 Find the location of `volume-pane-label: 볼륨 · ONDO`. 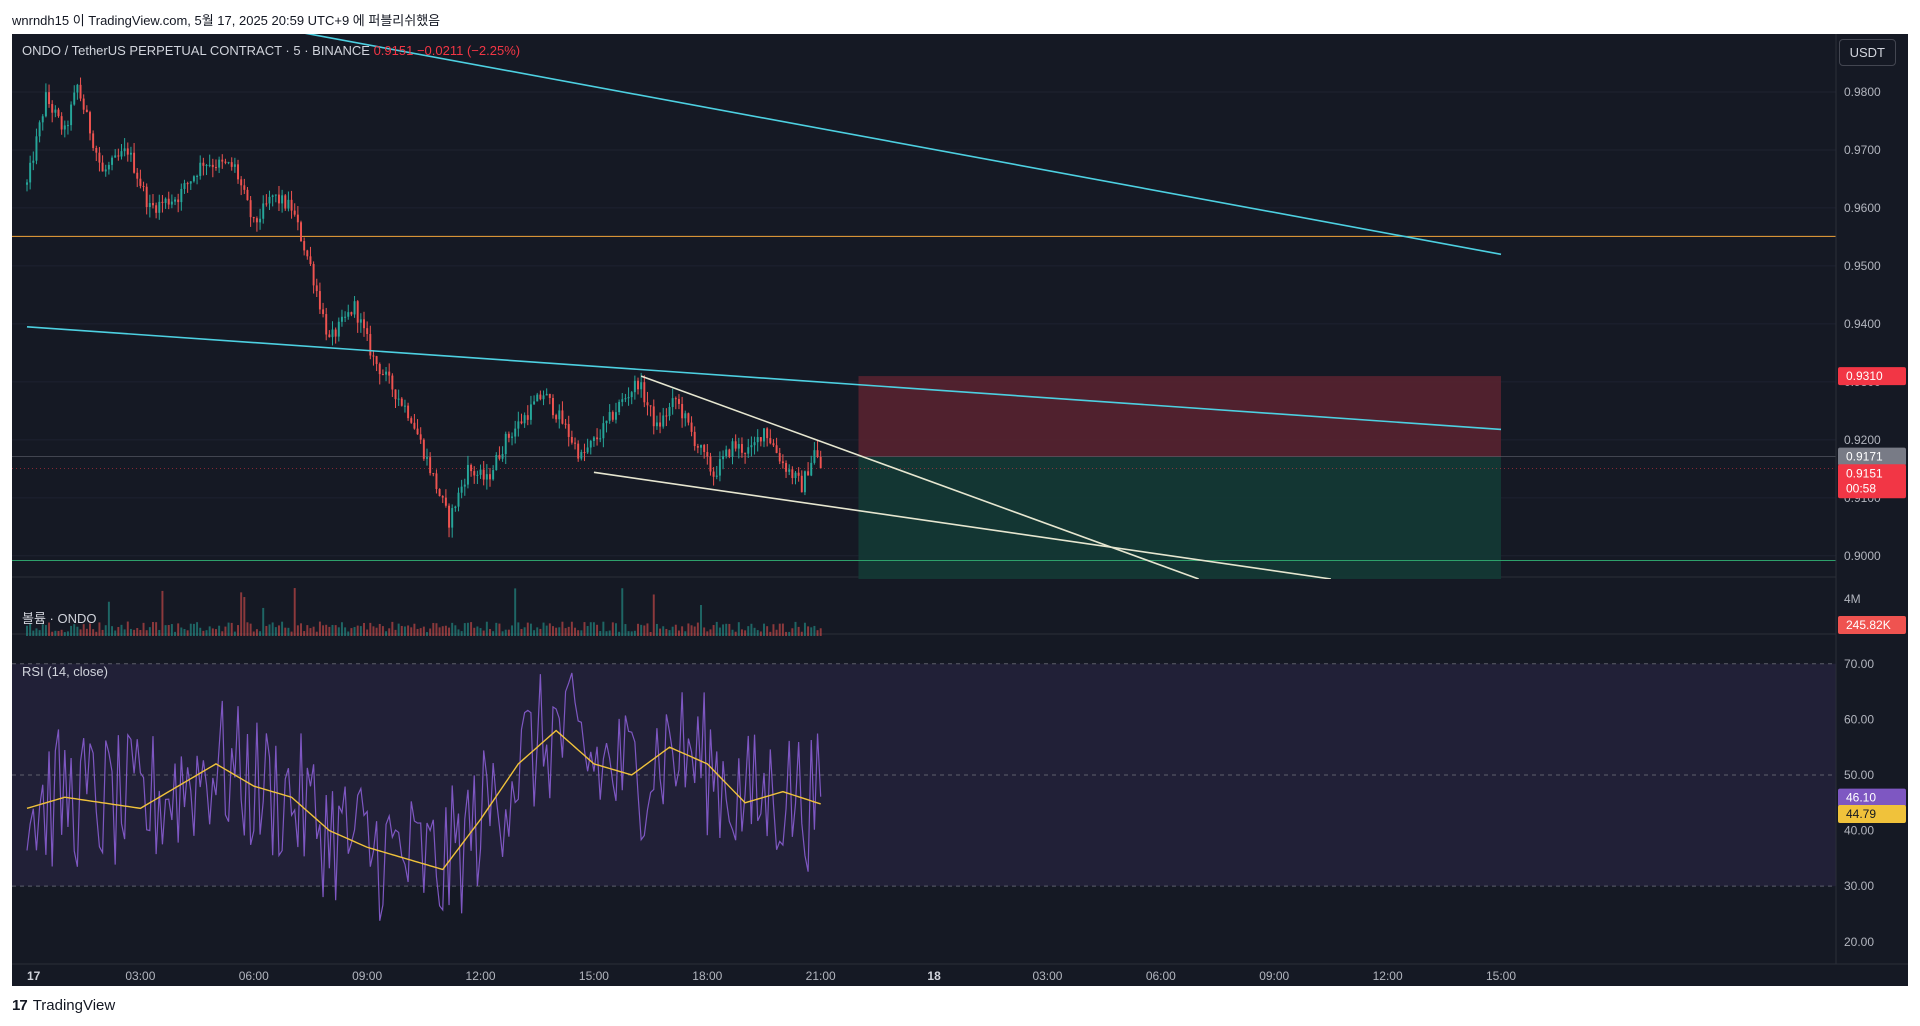

volume-pane-label: 볼륨 · ONDO is located at coordinates (59, 618).